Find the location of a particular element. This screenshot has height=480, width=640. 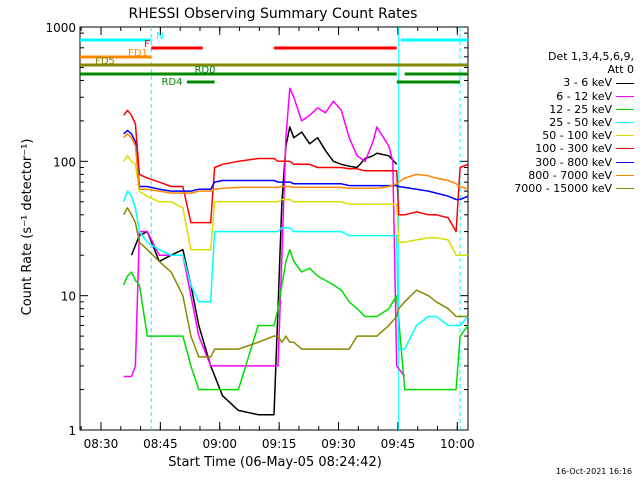

state-bar-label: FD5 is located at coordinates (105, 61).